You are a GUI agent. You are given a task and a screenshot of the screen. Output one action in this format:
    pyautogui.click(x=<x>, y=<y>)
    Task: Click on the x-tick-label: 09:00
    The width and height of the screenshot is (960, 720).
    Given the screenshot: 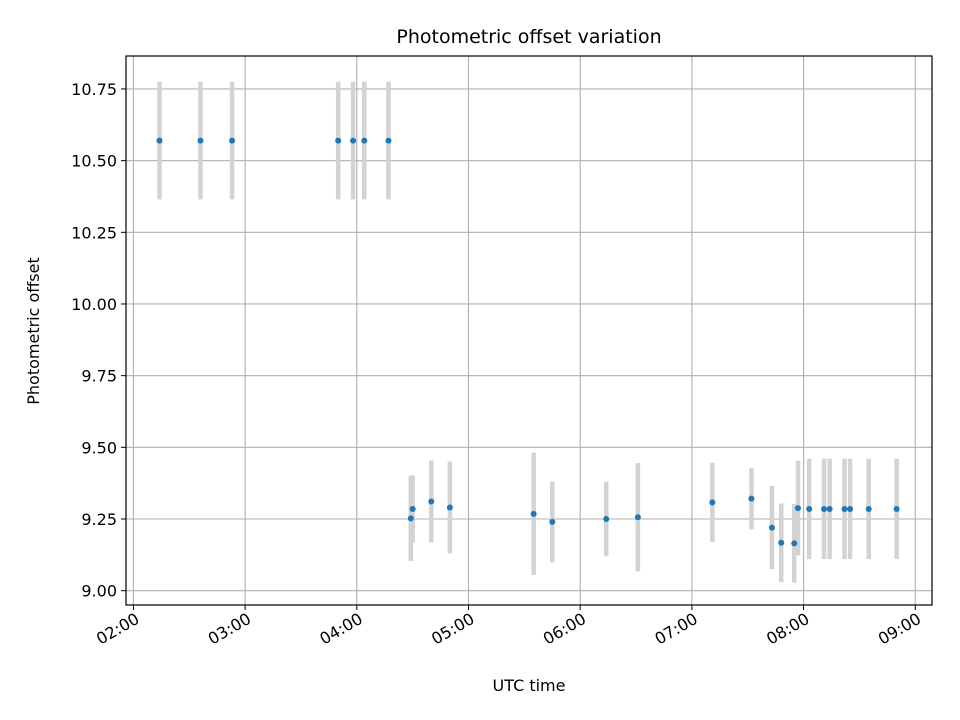 What is the action you would take?
    pyautogui.click(x=899, y=629)
    